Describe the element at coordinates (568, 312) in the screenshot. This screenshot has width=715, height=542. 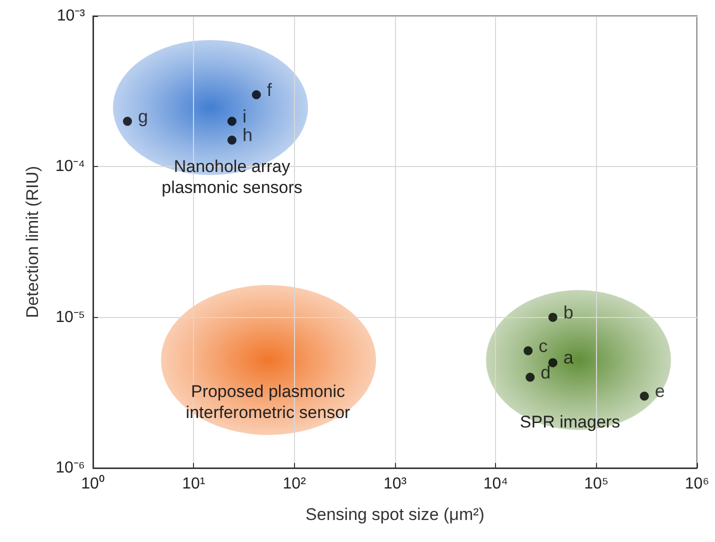
I see `data-label: b` at that location.